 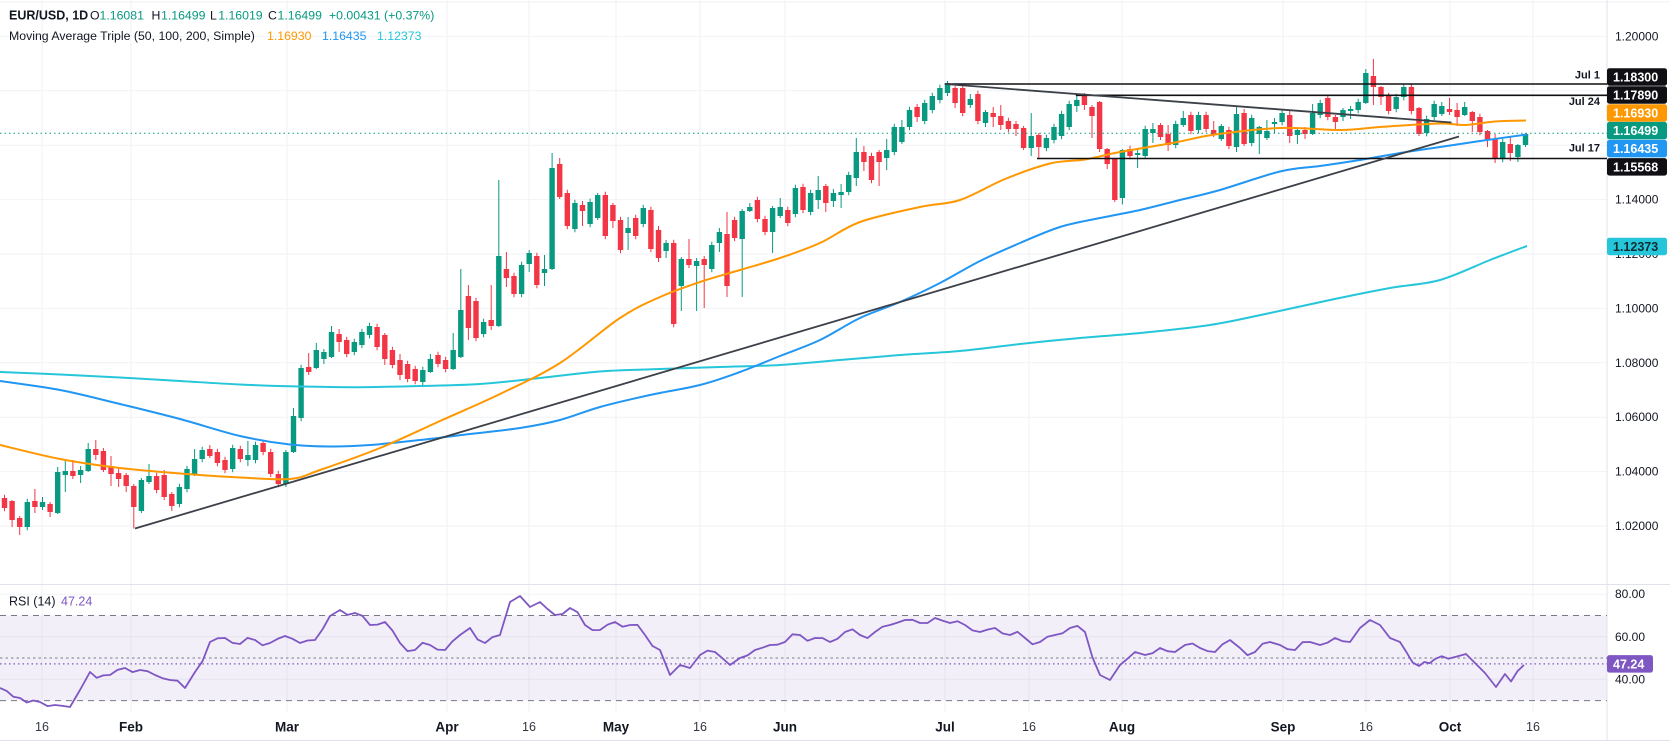 What do you see at coordinates (1635, 78) in the screenshot?
I see `svg-text: 1.18300` at bounding box center [1635, 78].